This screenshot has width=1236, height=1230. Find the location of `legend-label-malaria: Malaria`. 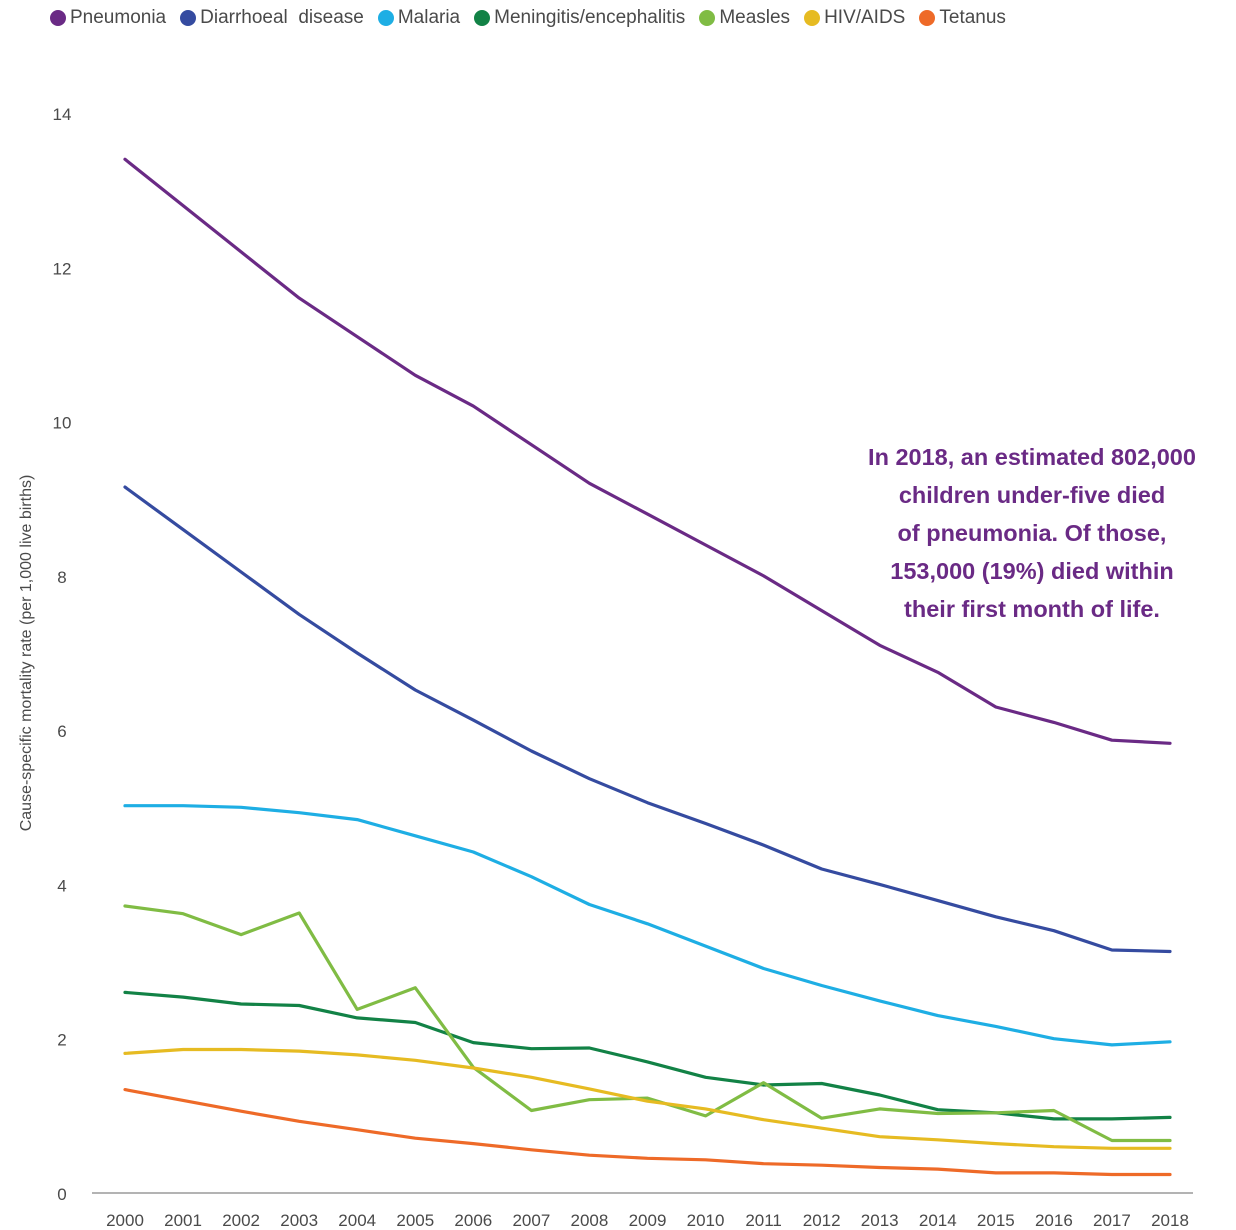

legend-label-malaria: Malaria is located at coordinates (429, 17).